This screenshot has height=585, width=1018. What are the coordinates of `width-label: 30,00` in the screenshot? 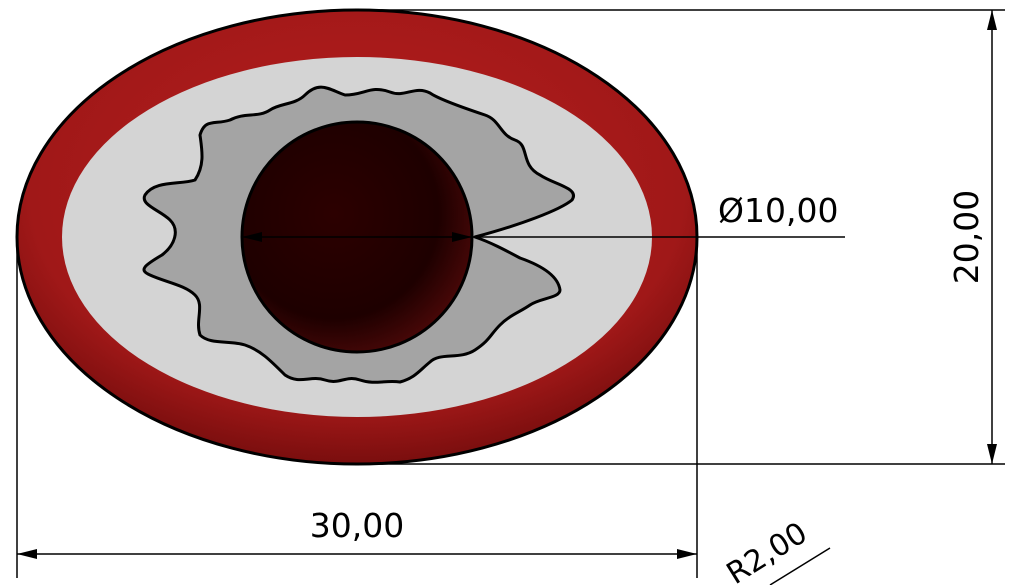 It's located at (357, 525).